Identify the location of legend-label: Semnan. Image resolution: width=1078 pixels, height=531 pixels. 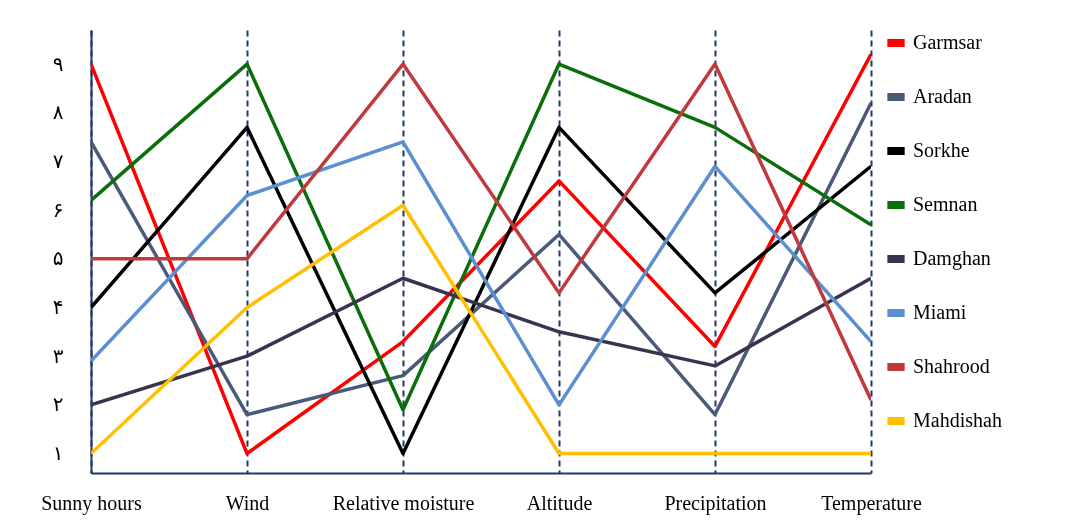
(945, 204).